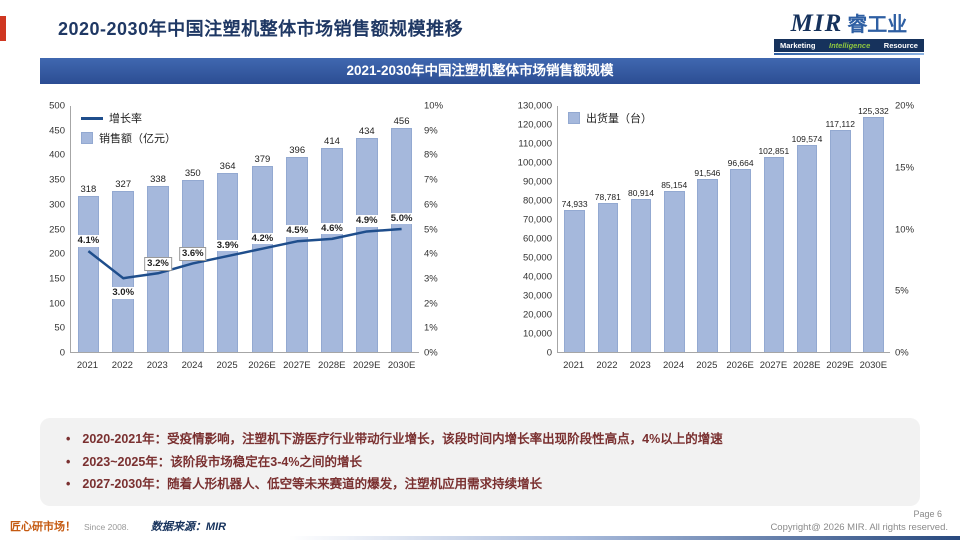  I want to click on axis-tick: 50, so click(59, 328).